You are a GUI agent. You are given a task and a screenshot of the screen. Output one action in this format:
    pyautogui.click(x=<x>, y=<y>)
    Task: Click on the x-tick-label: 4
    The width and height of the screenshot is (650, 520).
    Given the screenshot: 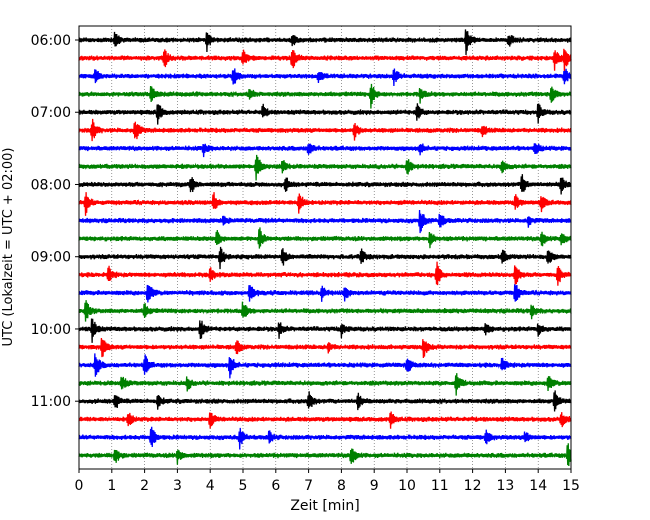 What is the action you would take?
    pyautogui.click(x=210, y=486)
    